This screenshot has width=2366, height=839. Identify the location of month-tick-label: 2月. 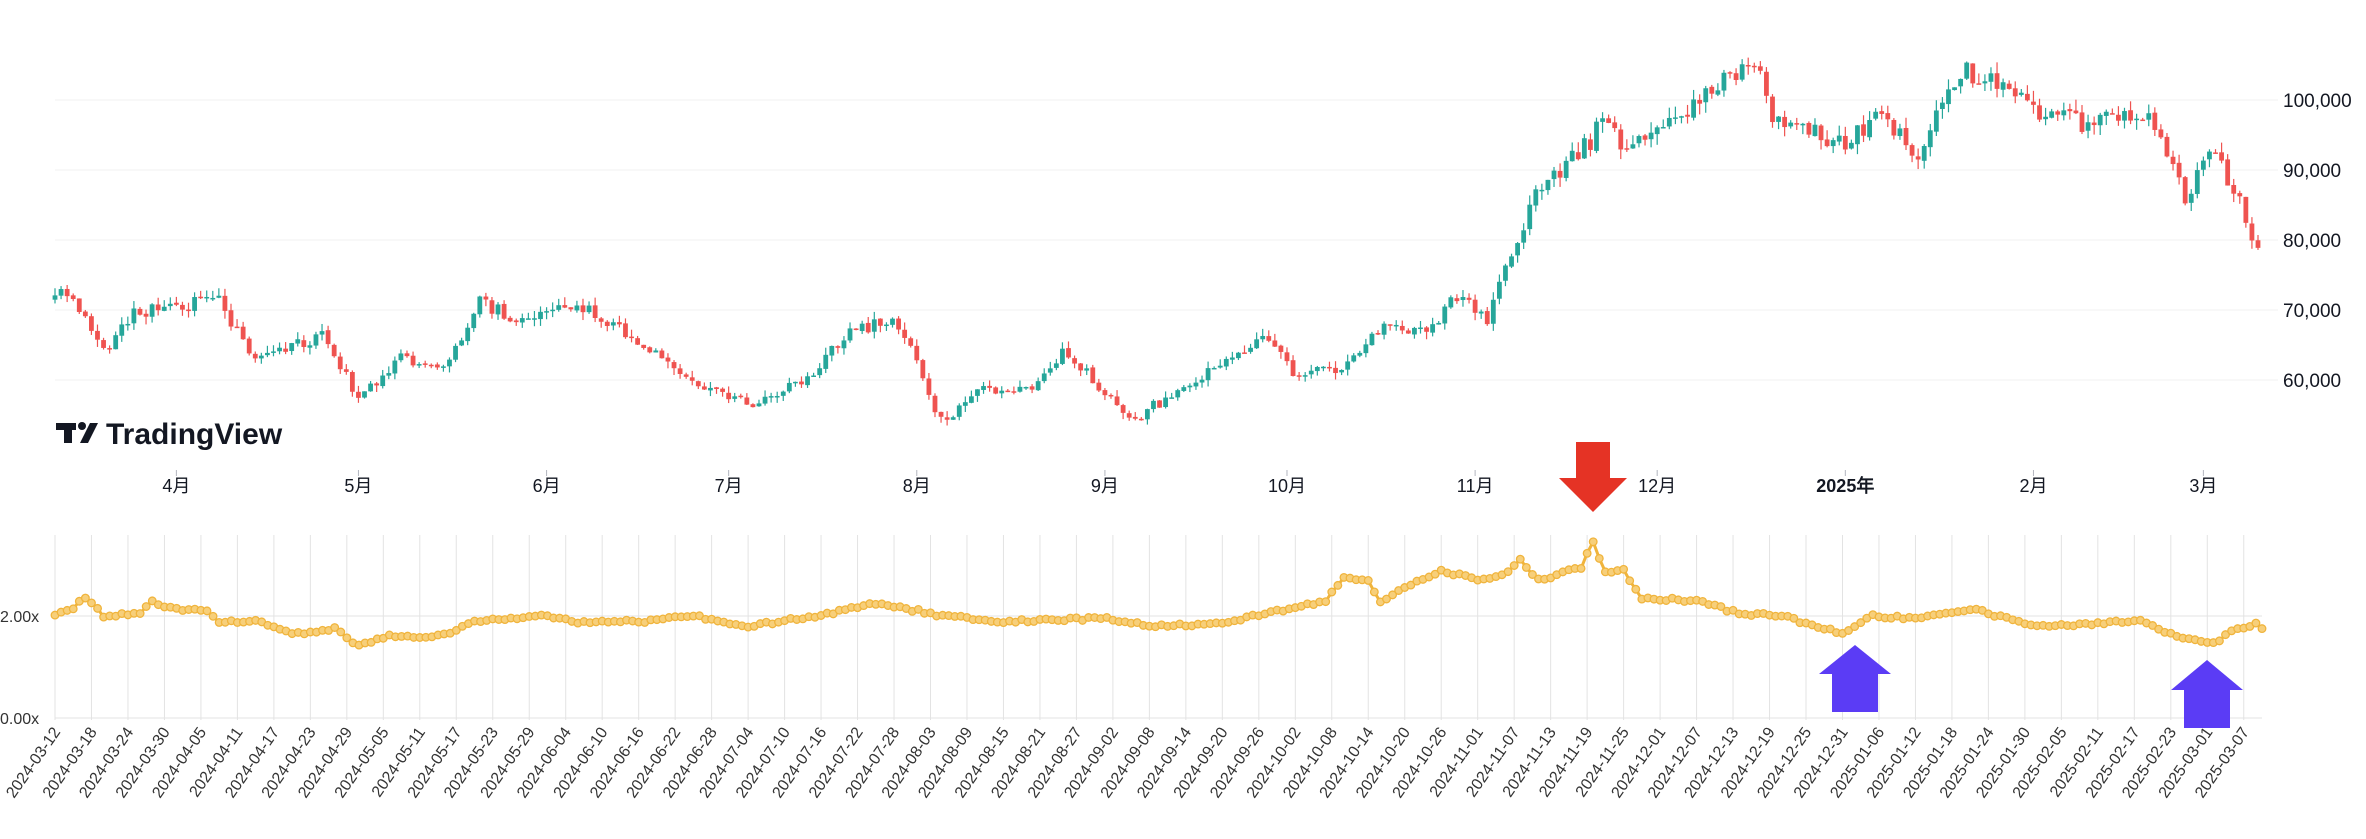
(2033, 486).